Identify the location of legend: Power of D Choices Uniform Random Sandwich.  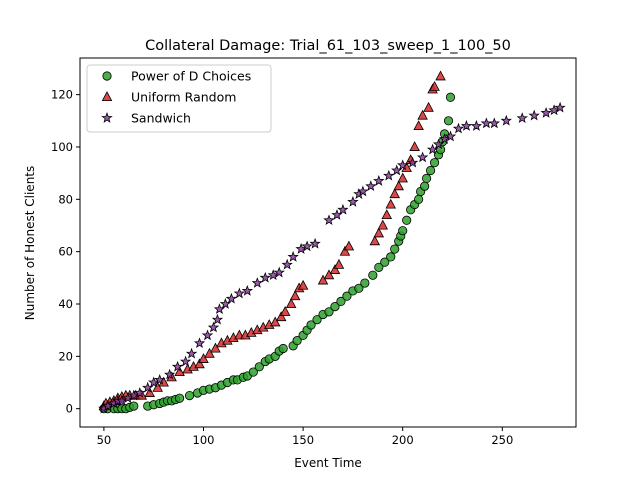
(179, 98).